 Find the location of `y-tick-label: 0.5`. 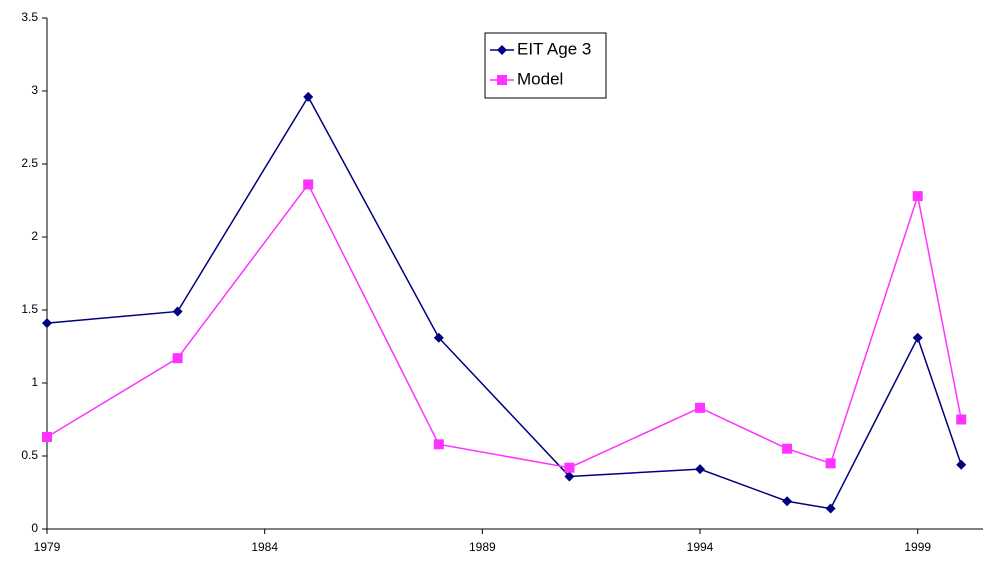

y-tick-label: 0.5 is located at coordinates (29, 455).